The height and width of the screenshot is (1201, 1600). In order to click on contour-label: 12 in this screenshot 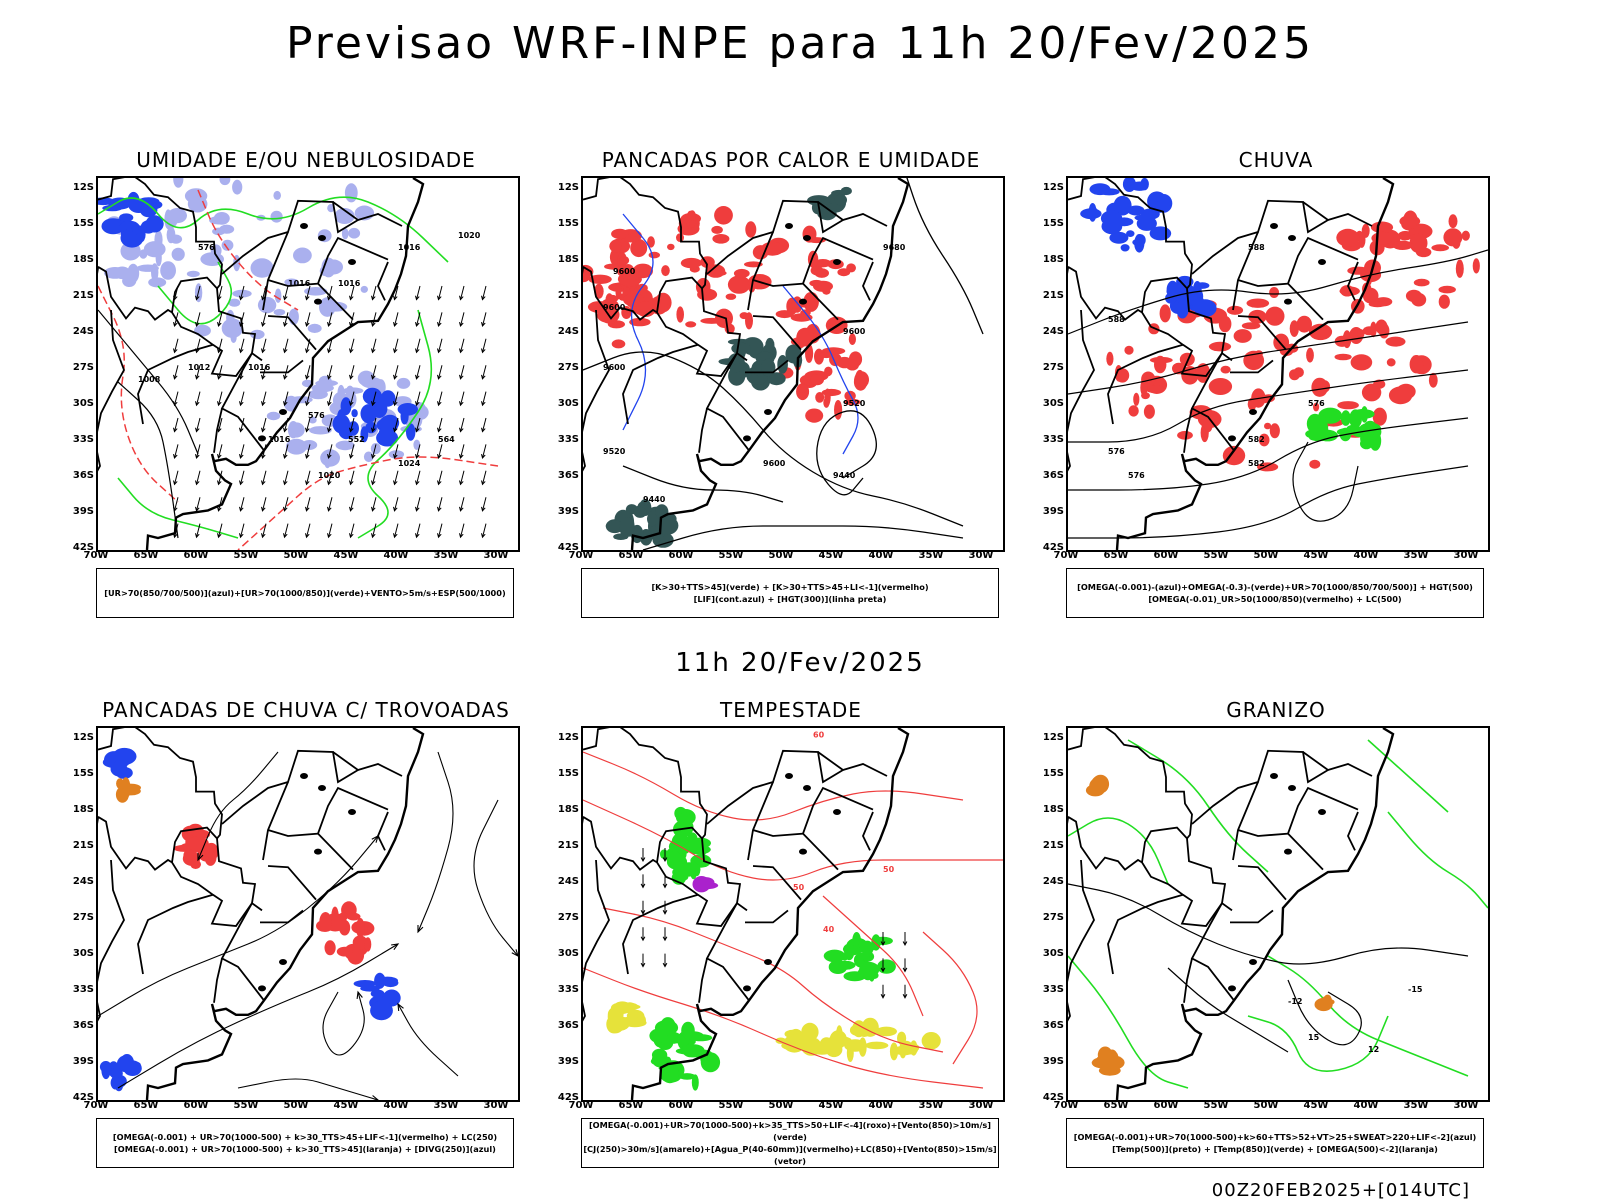, I will do `click(1373, 1049)`.